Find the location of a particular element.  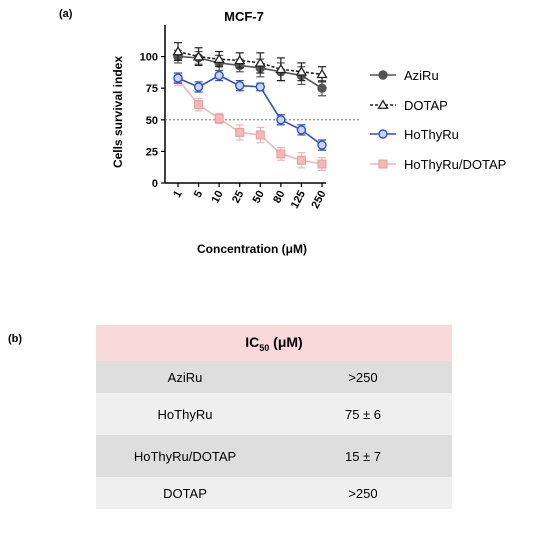

table-row: AziRu >250 is located at coordinates (274, 377).